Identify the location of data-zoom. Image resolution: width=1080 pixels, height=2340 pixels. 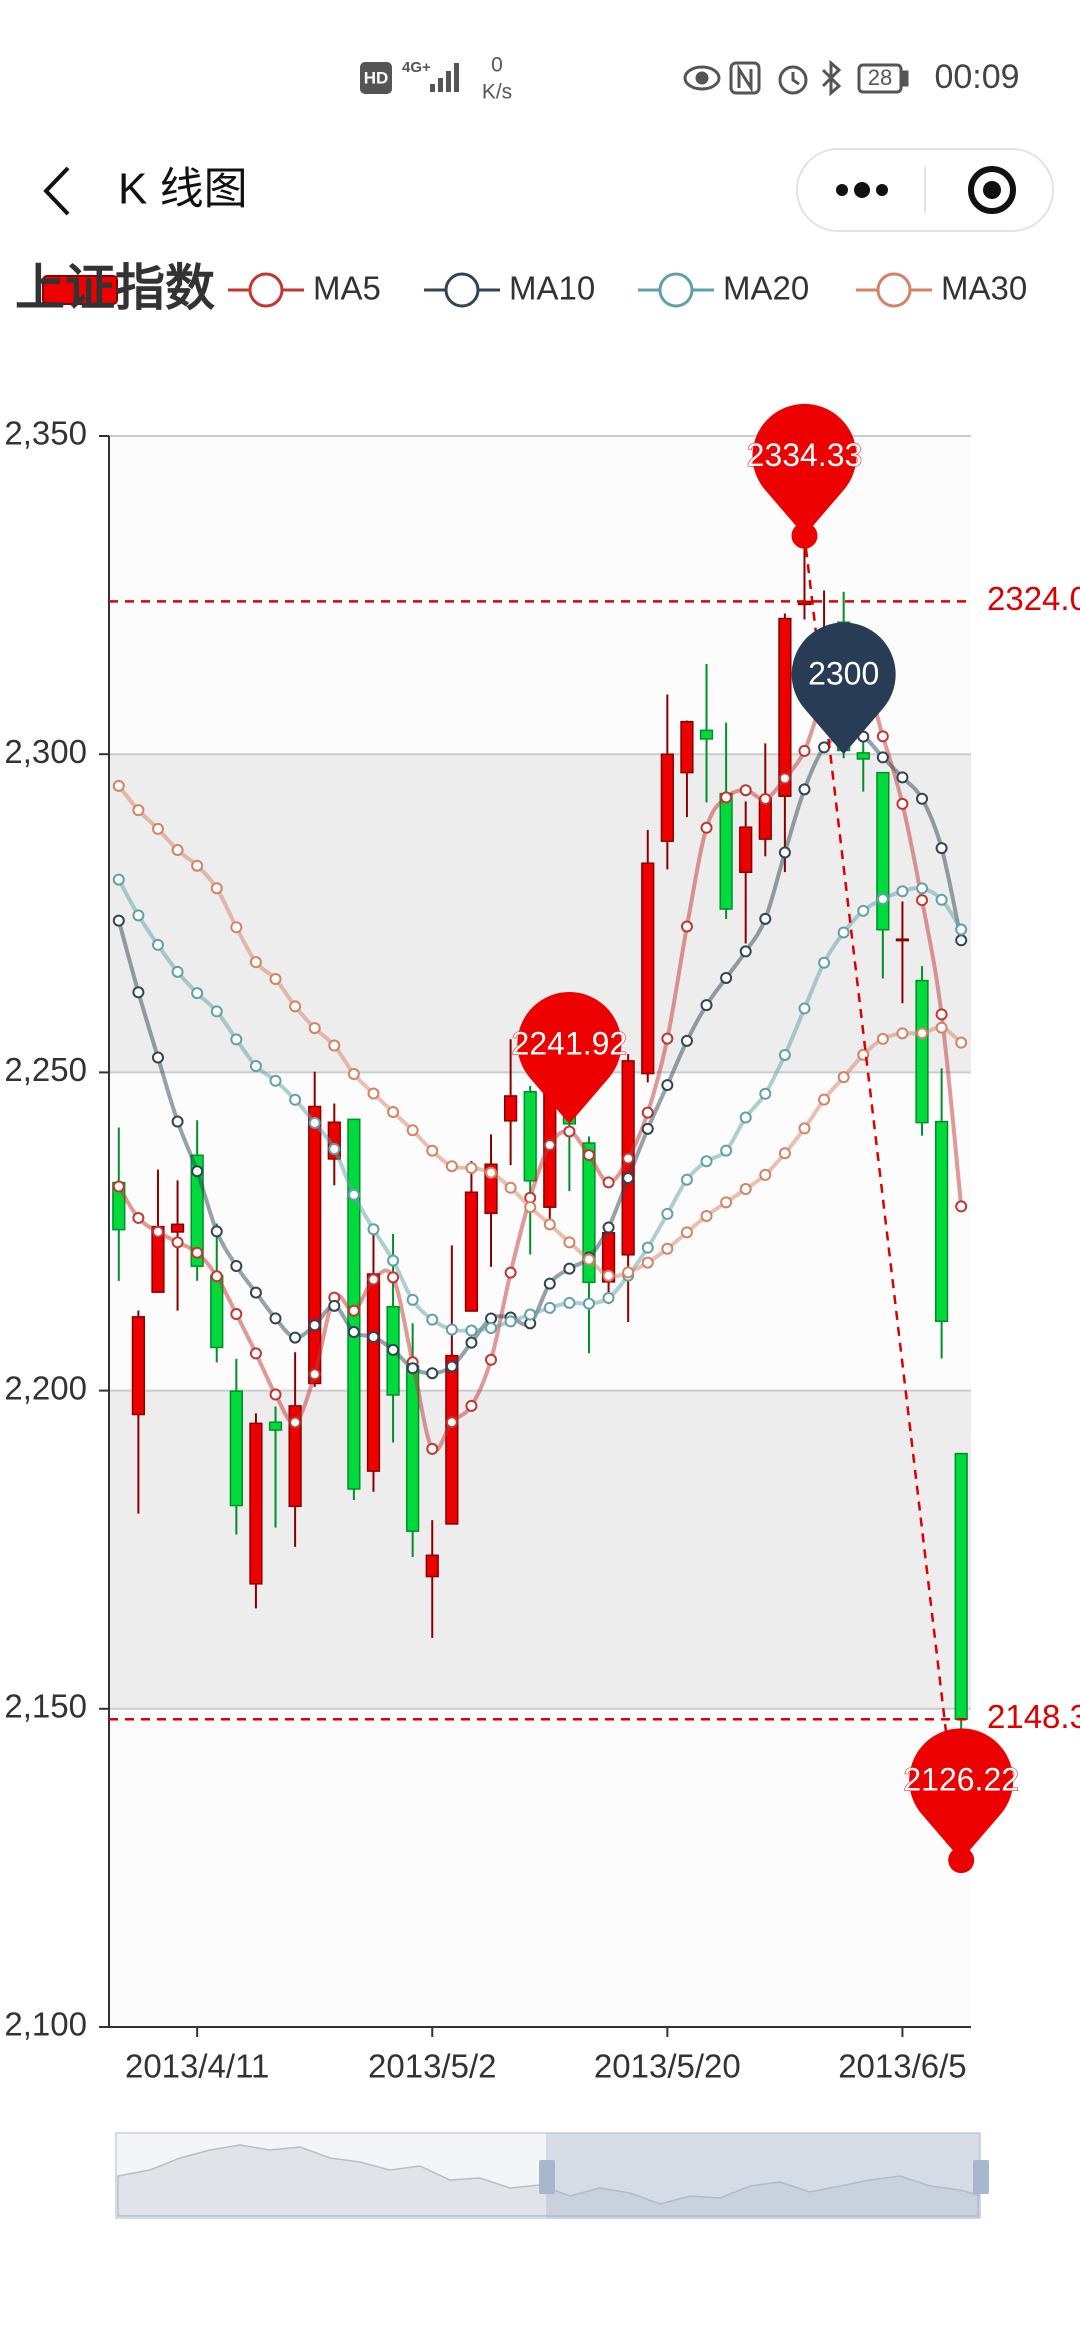
(552, 2175).